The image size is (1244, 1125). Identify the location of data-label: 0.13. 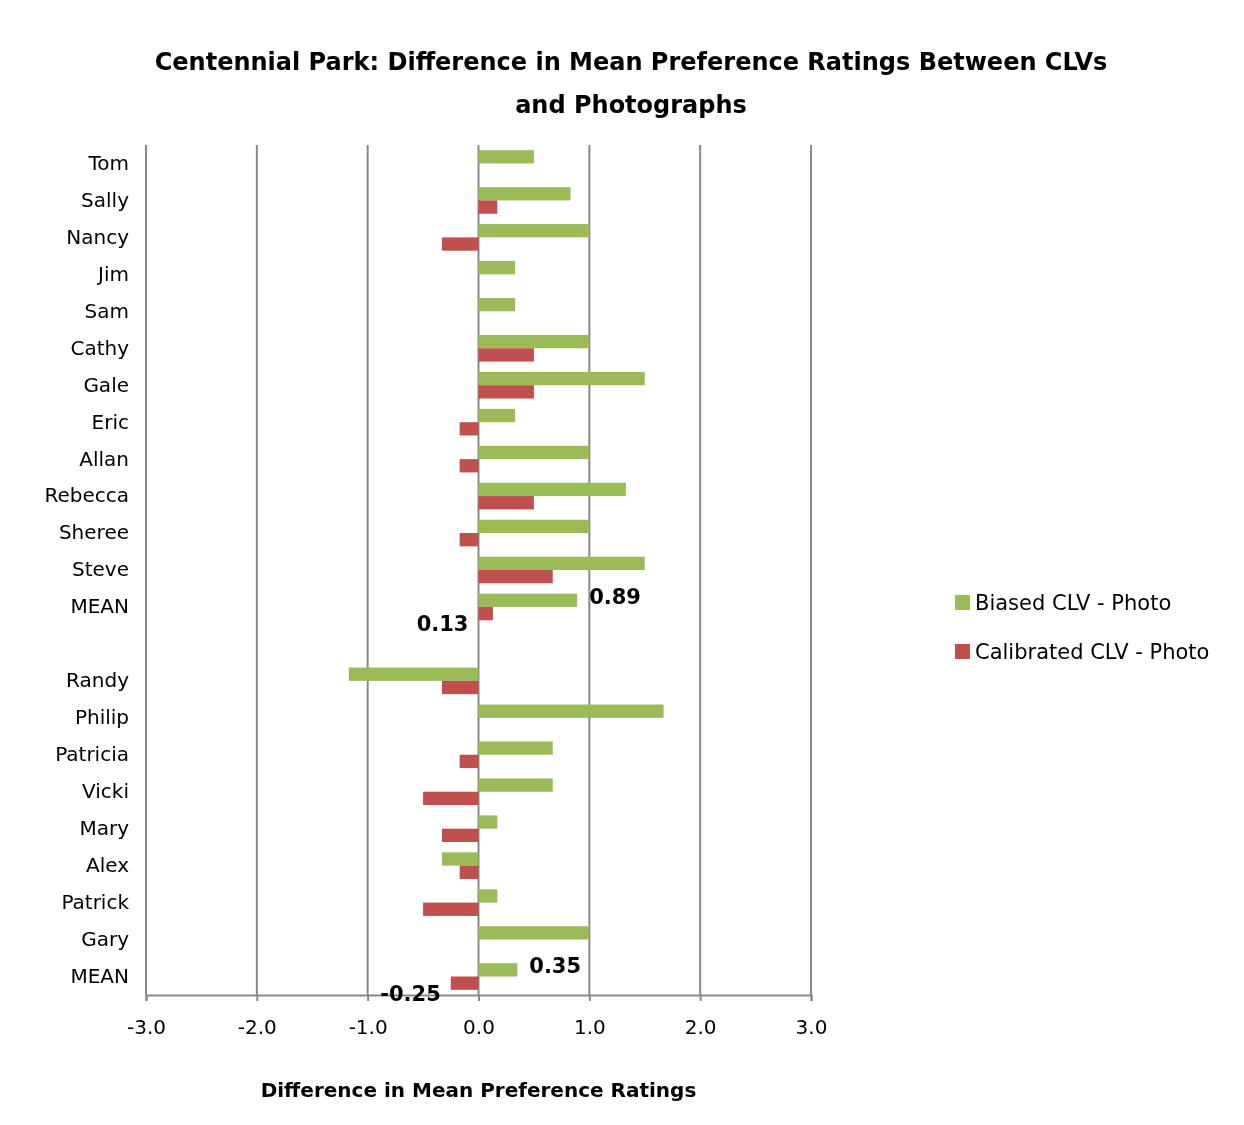
(442, 623).